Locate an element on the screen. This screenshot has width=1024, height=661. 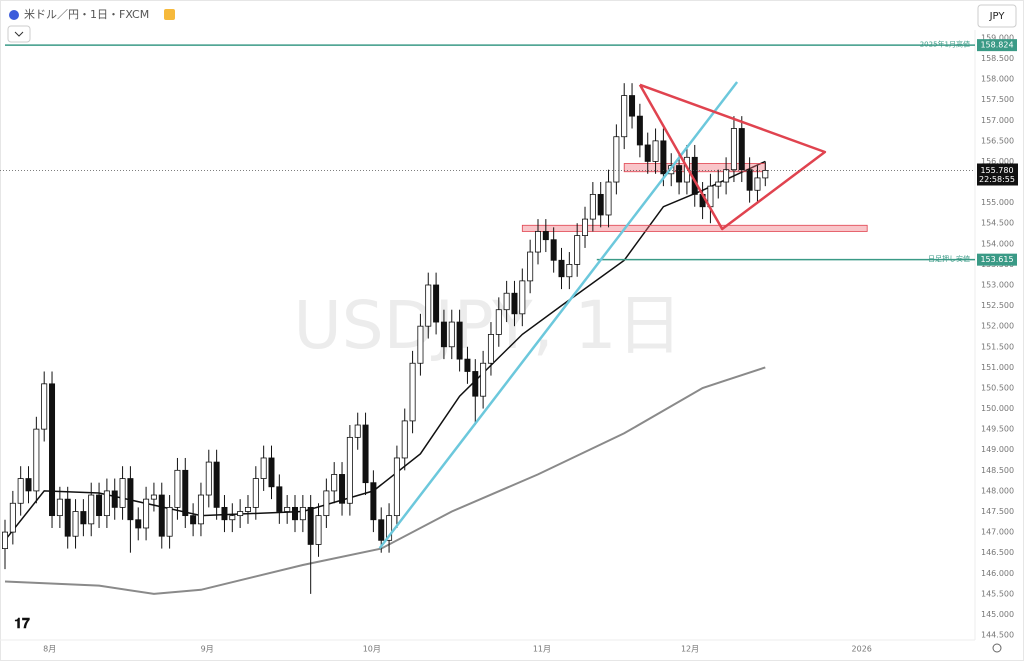
currency: JPY is located at coordinates (997, 16).